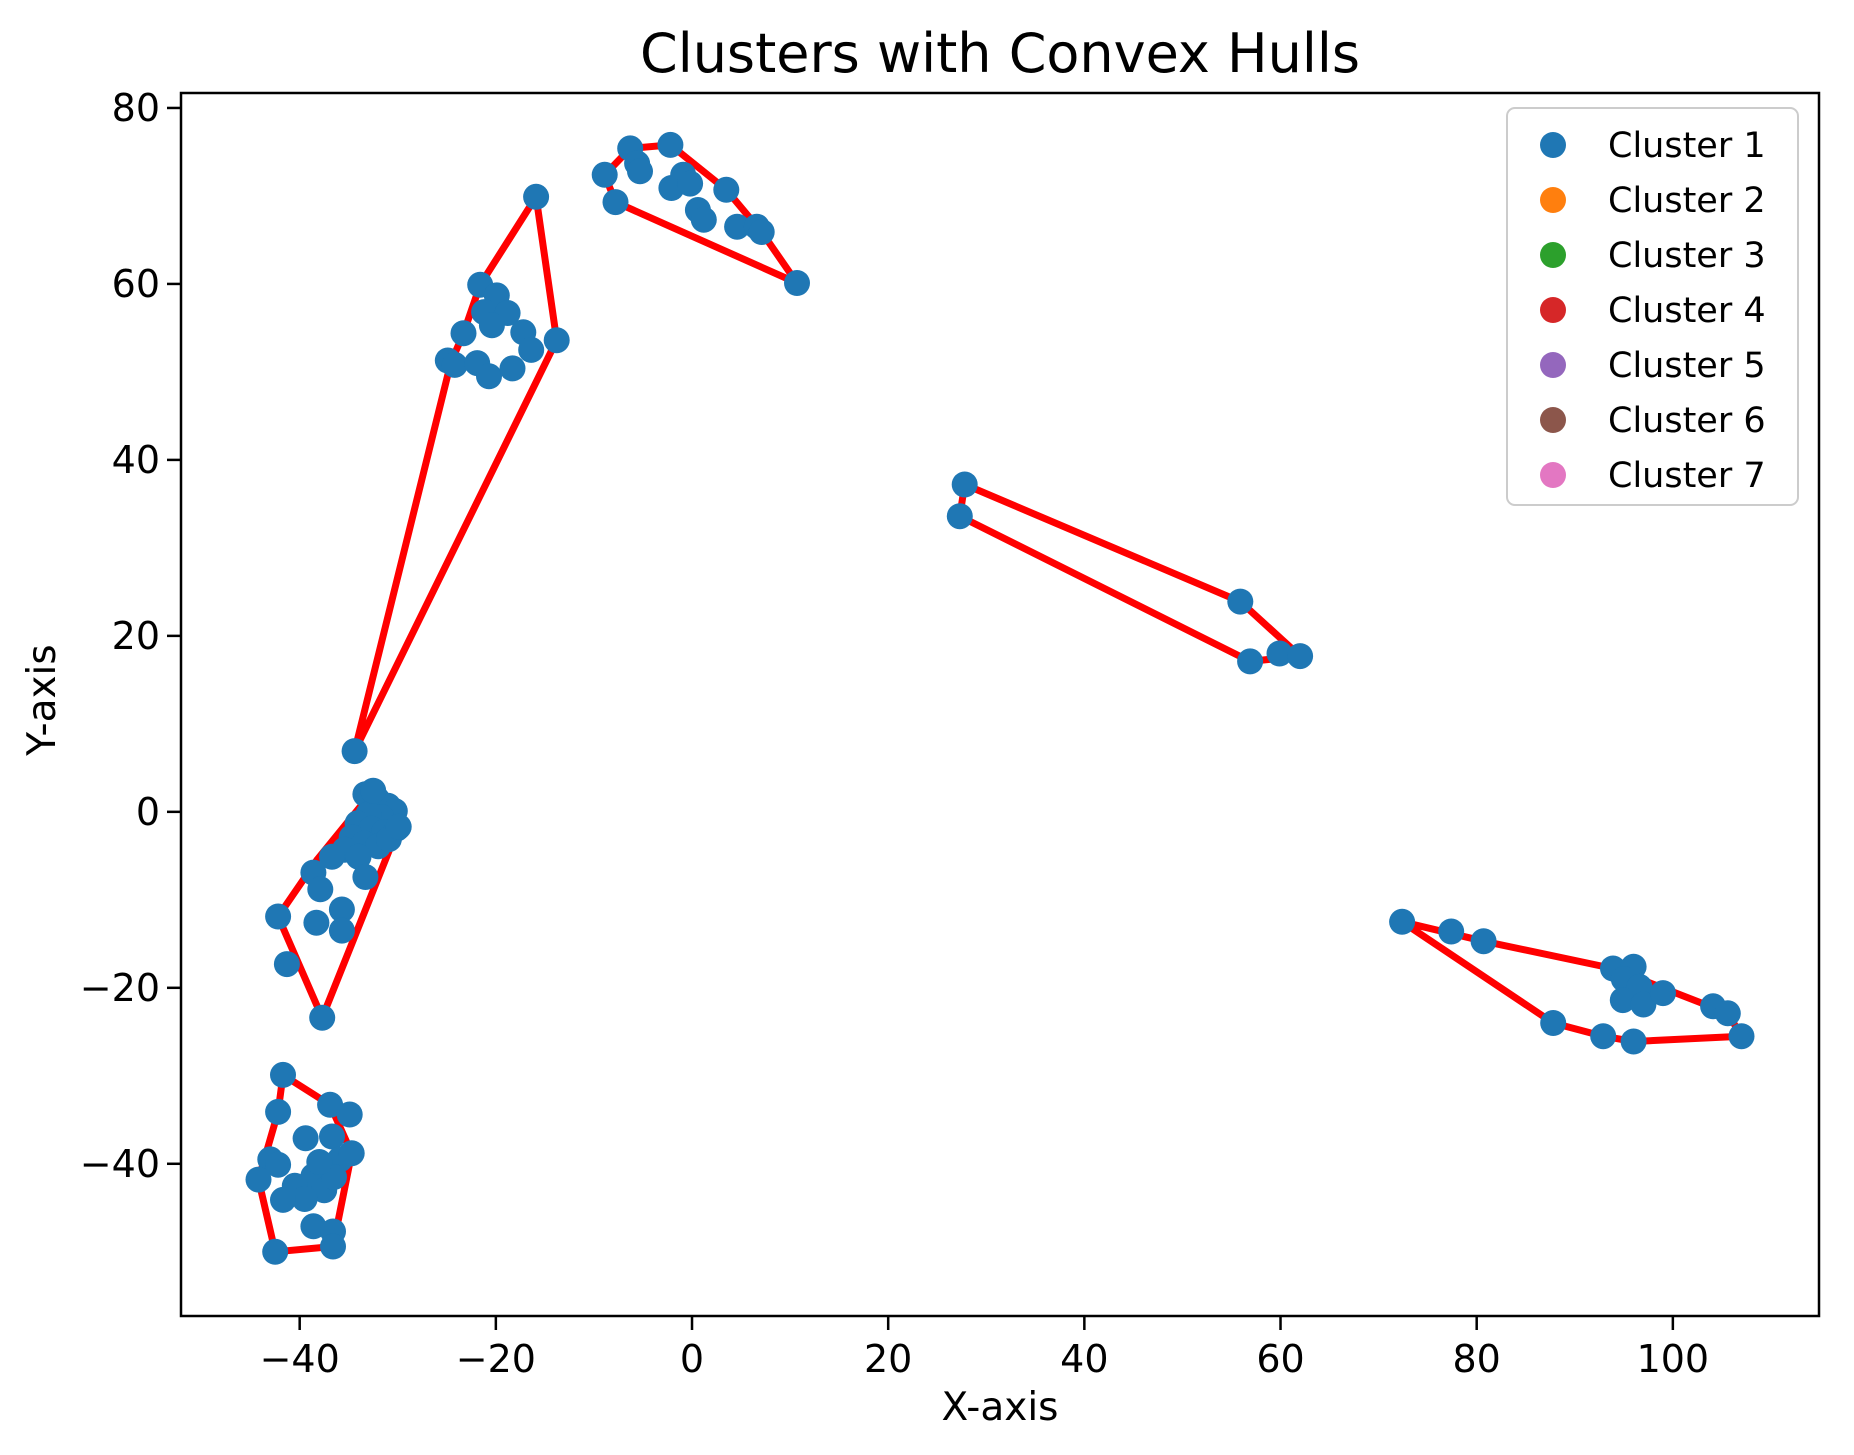  What do you see at coordinates (148, 812) in the screenshot?
I see `y-tick-label: 0` at bounding box center [148, 812].